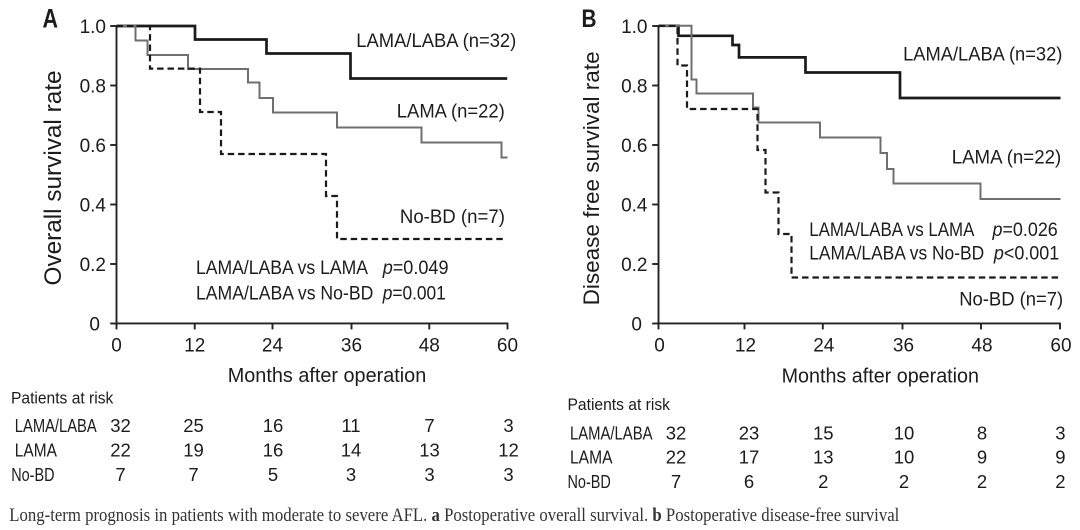  I want to click on svg-text: 17, so click(749, 456).